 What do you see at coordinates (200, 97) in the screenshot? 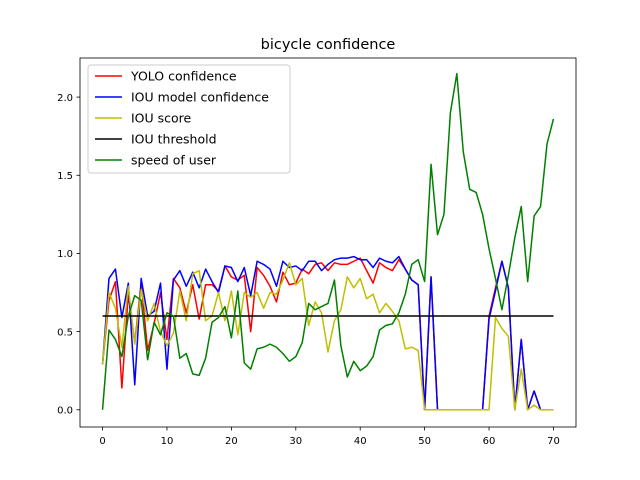
I see `legend-label: IOU model confidence` at bounding box center [200, 97].